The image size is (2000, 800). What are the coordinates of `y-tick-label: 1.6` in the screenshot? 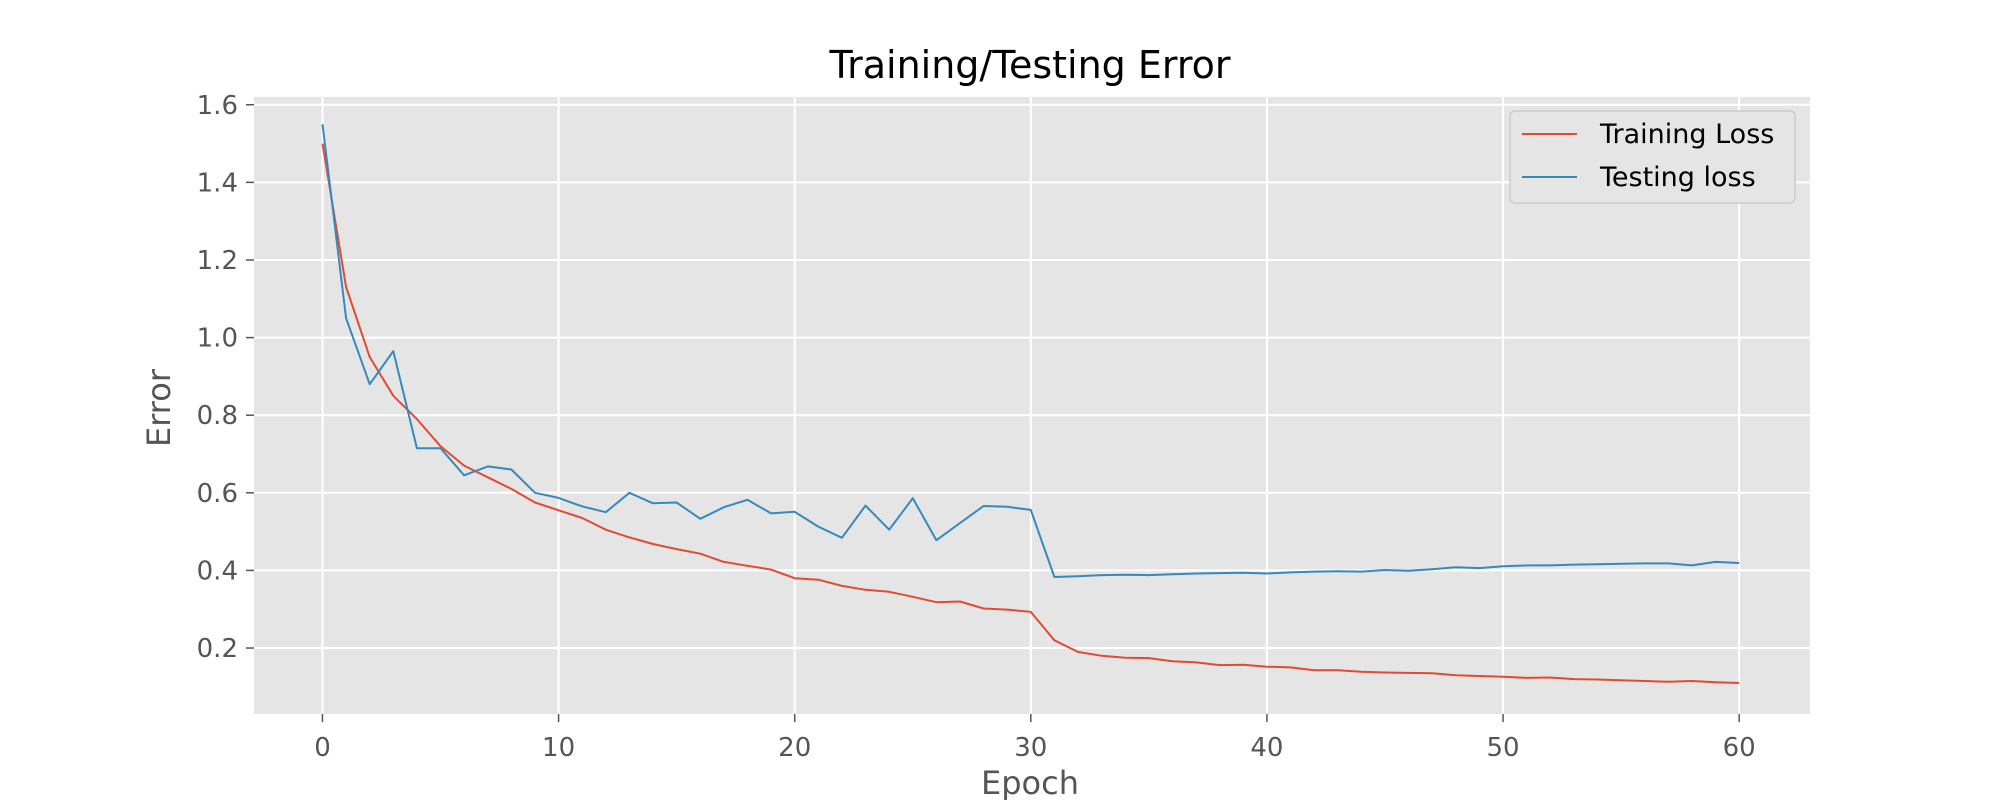 It's located at (217, 106).